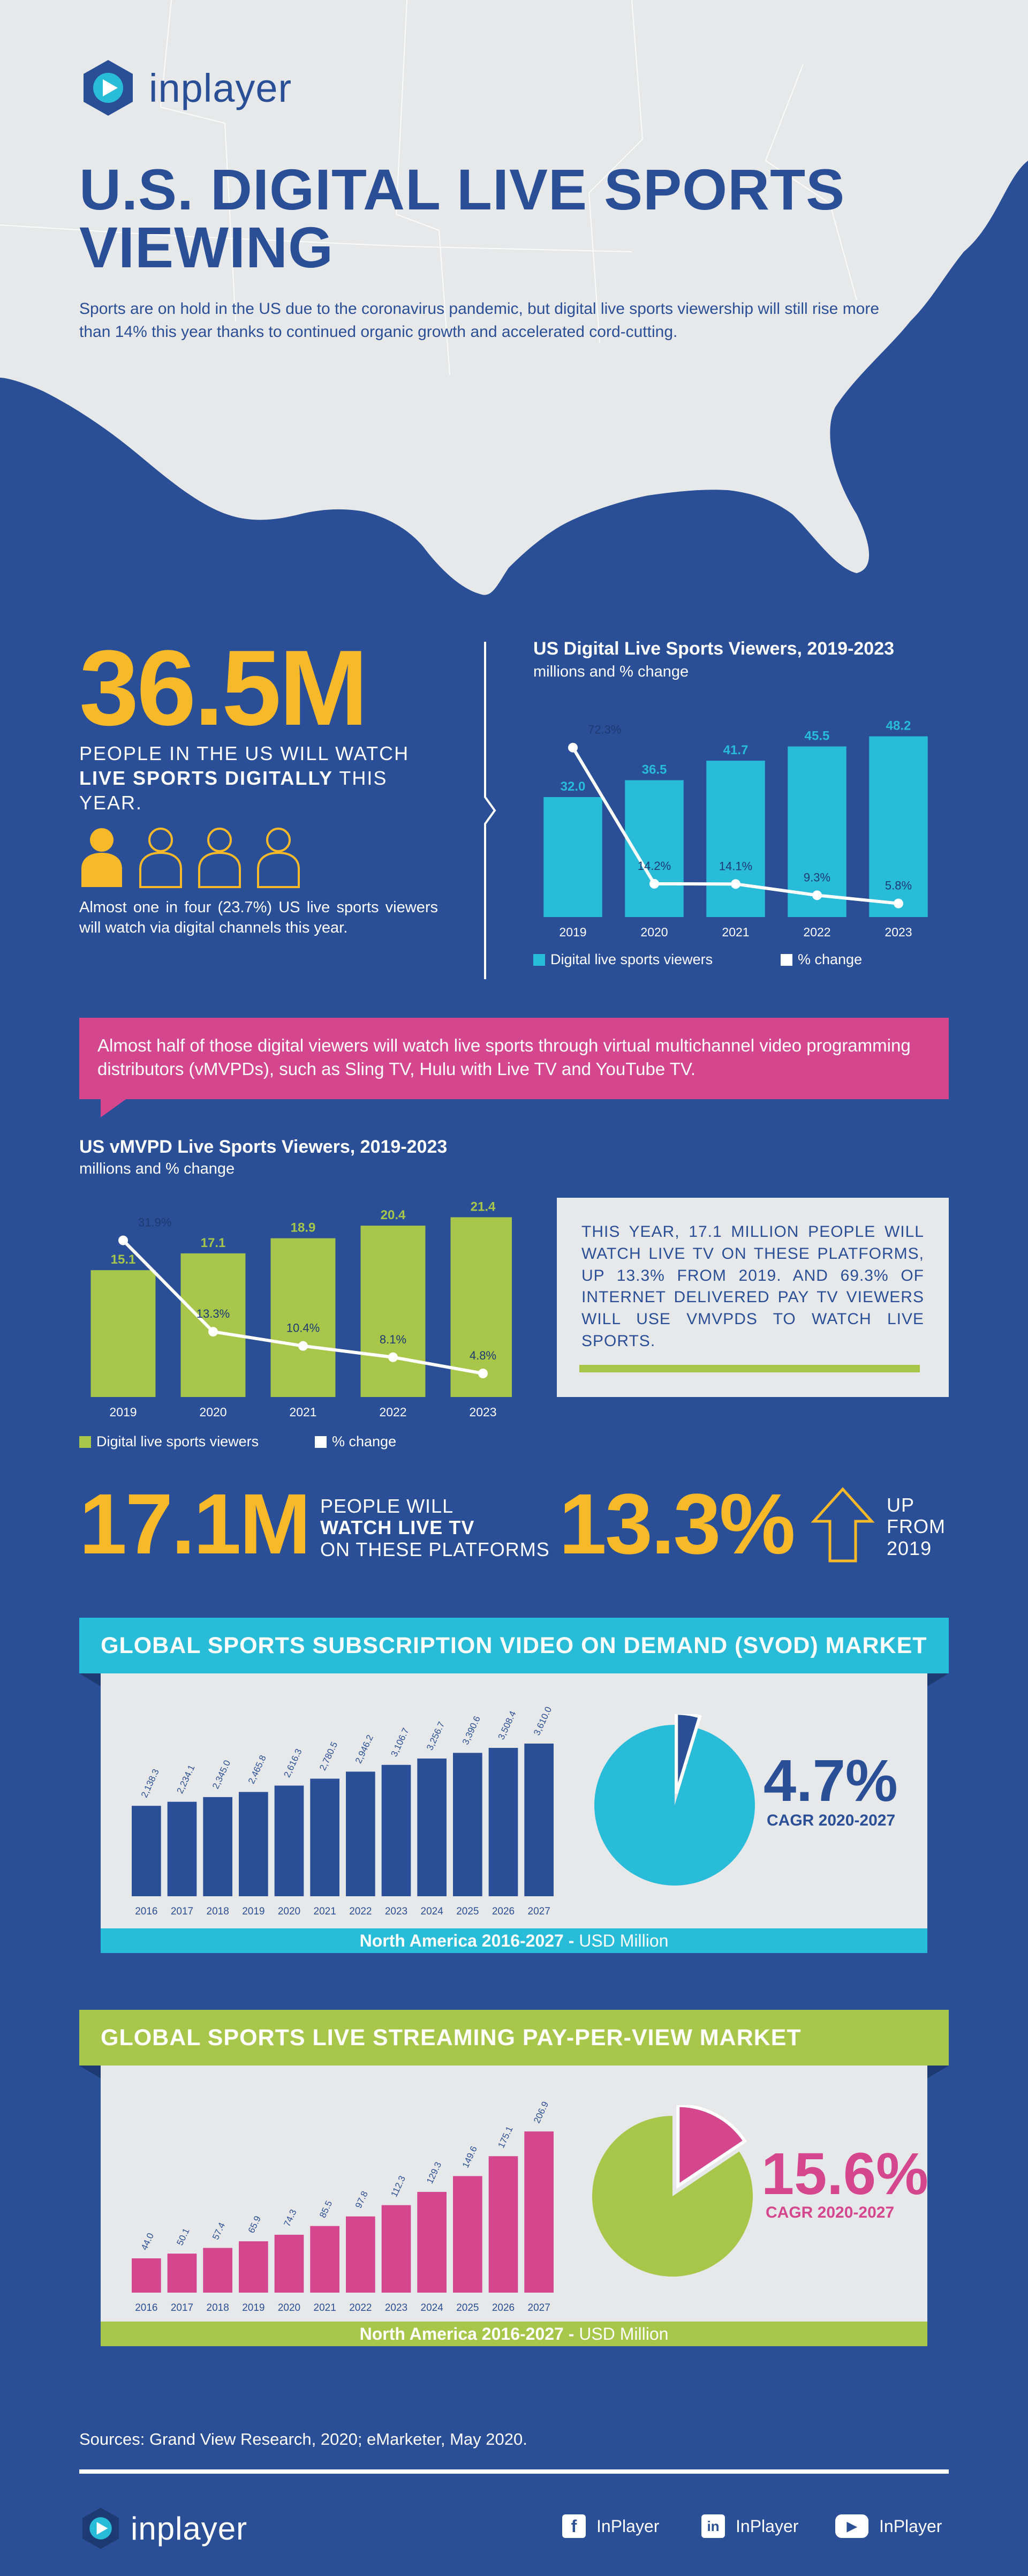 The height and width of the screenshot is (2576, 1028). I want to click on chart2-title: US vMVPD Live Sports Viewers, 2019-2023, so click(263, 1147).